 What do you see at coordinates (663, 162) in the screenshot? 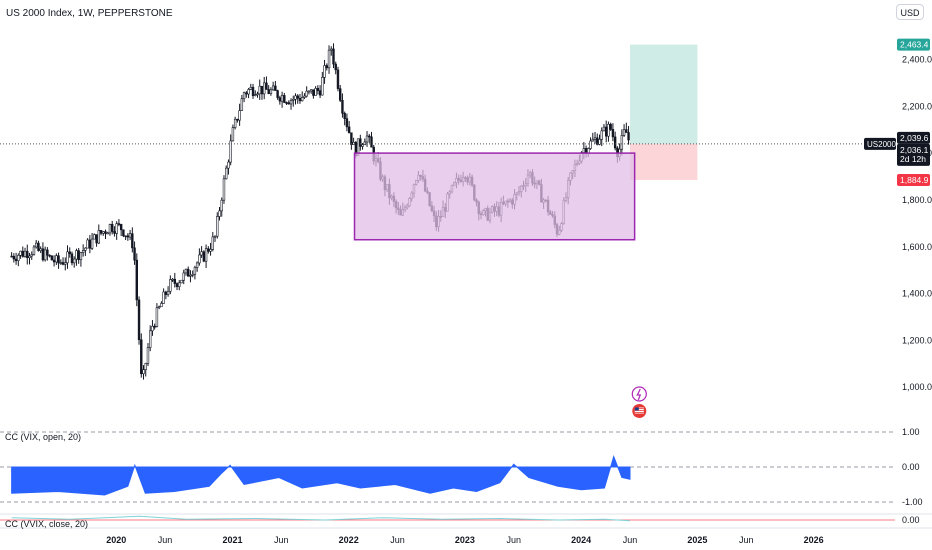
I see `stop-zone` at bounding box center [663, 162].